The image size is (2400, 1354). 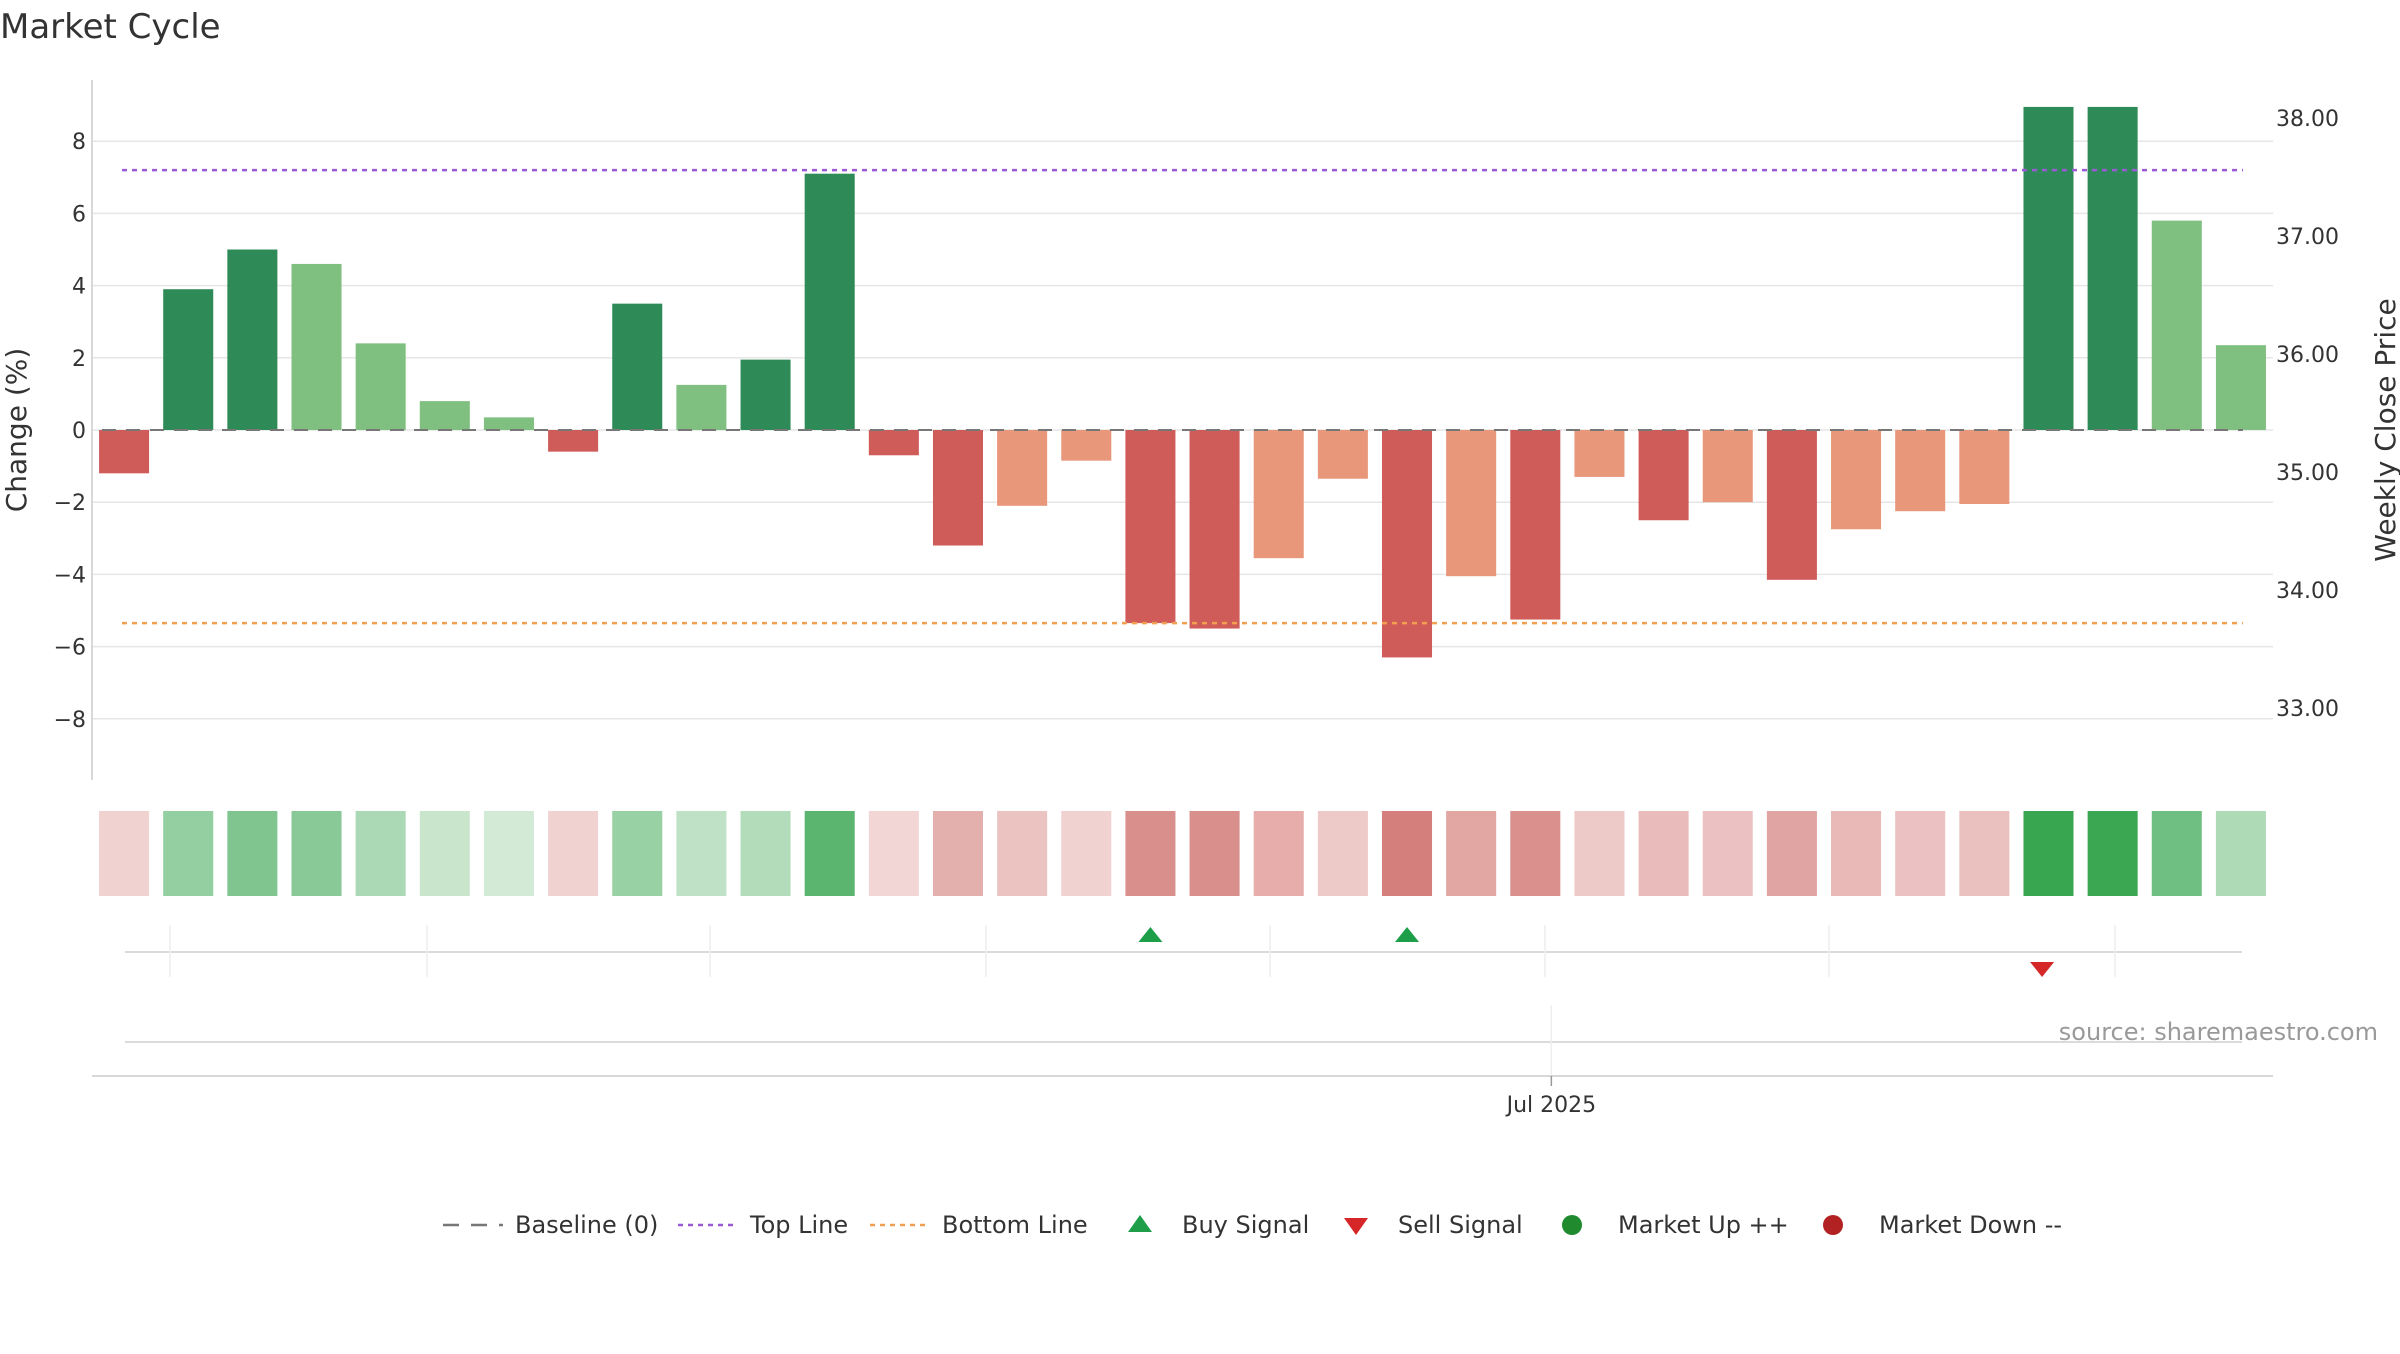 What do you see at coordinates (1970, 1225) in the screenshot?
I see `legend-label: Market Down --` at bounding box center [1970, 1225].